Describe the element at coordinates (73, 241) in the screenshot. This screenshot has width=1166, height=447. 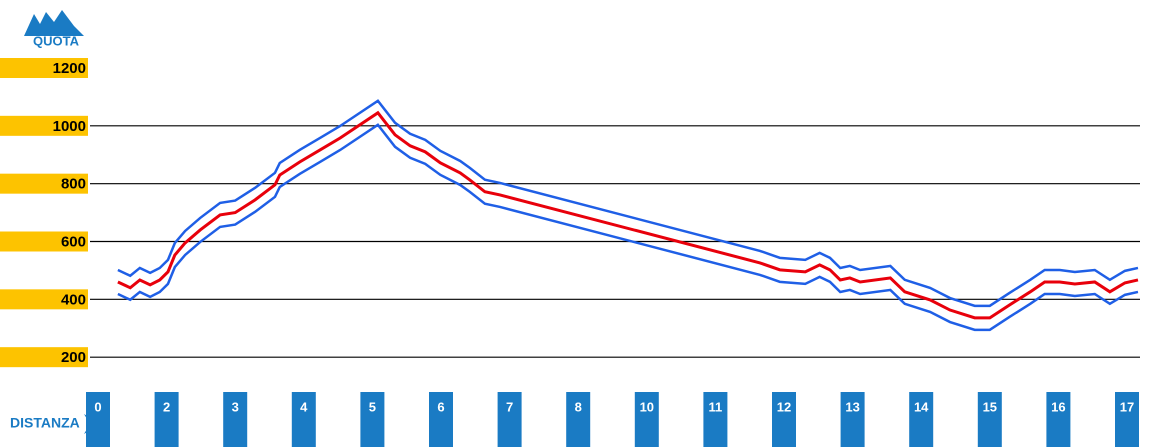
I see `y-tick-label: 600` at that location.